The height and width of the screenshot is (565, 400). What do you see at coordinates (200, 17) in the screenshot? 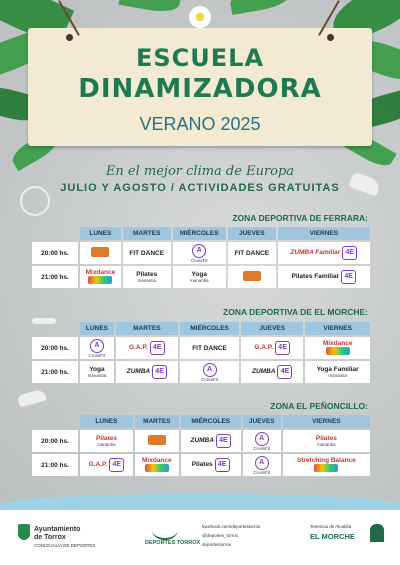
I see `flower-icon` at bounding box center [200, 17].